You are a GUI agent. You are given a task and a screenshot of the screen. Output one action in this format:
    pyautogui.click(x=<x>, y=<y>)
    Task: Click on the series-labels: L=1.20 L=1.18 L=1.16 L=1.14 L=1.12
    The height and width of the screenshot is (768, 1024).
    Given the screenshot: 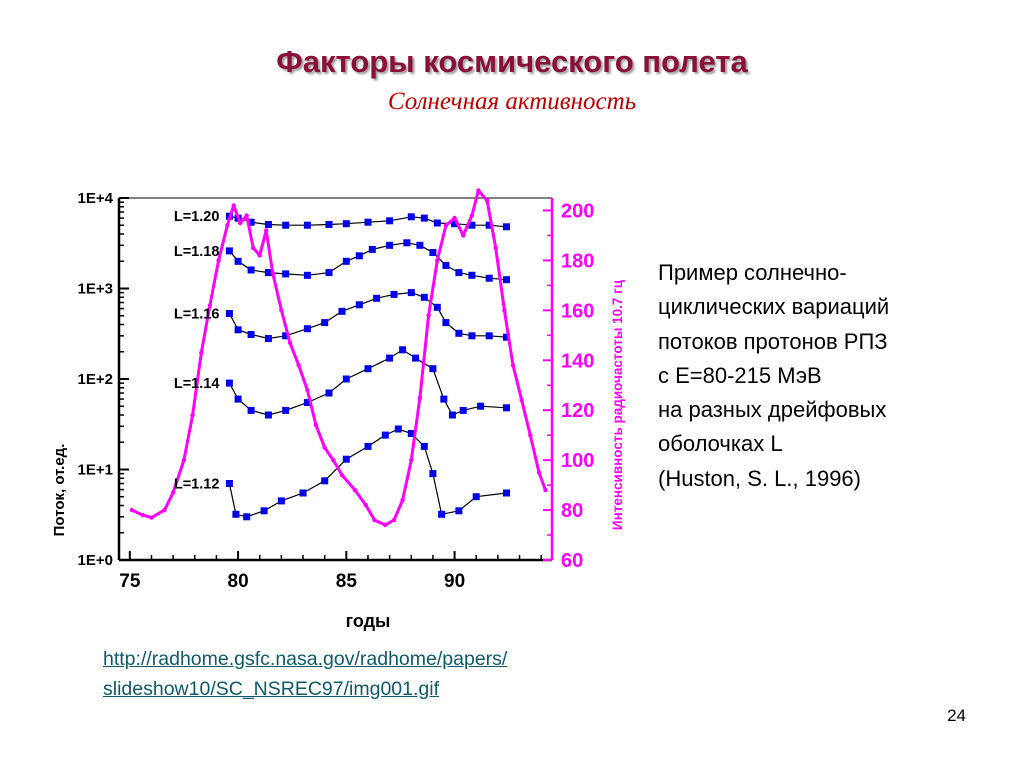 What is the action you would take?
    pyautogui.click(x=197, y=350)
    